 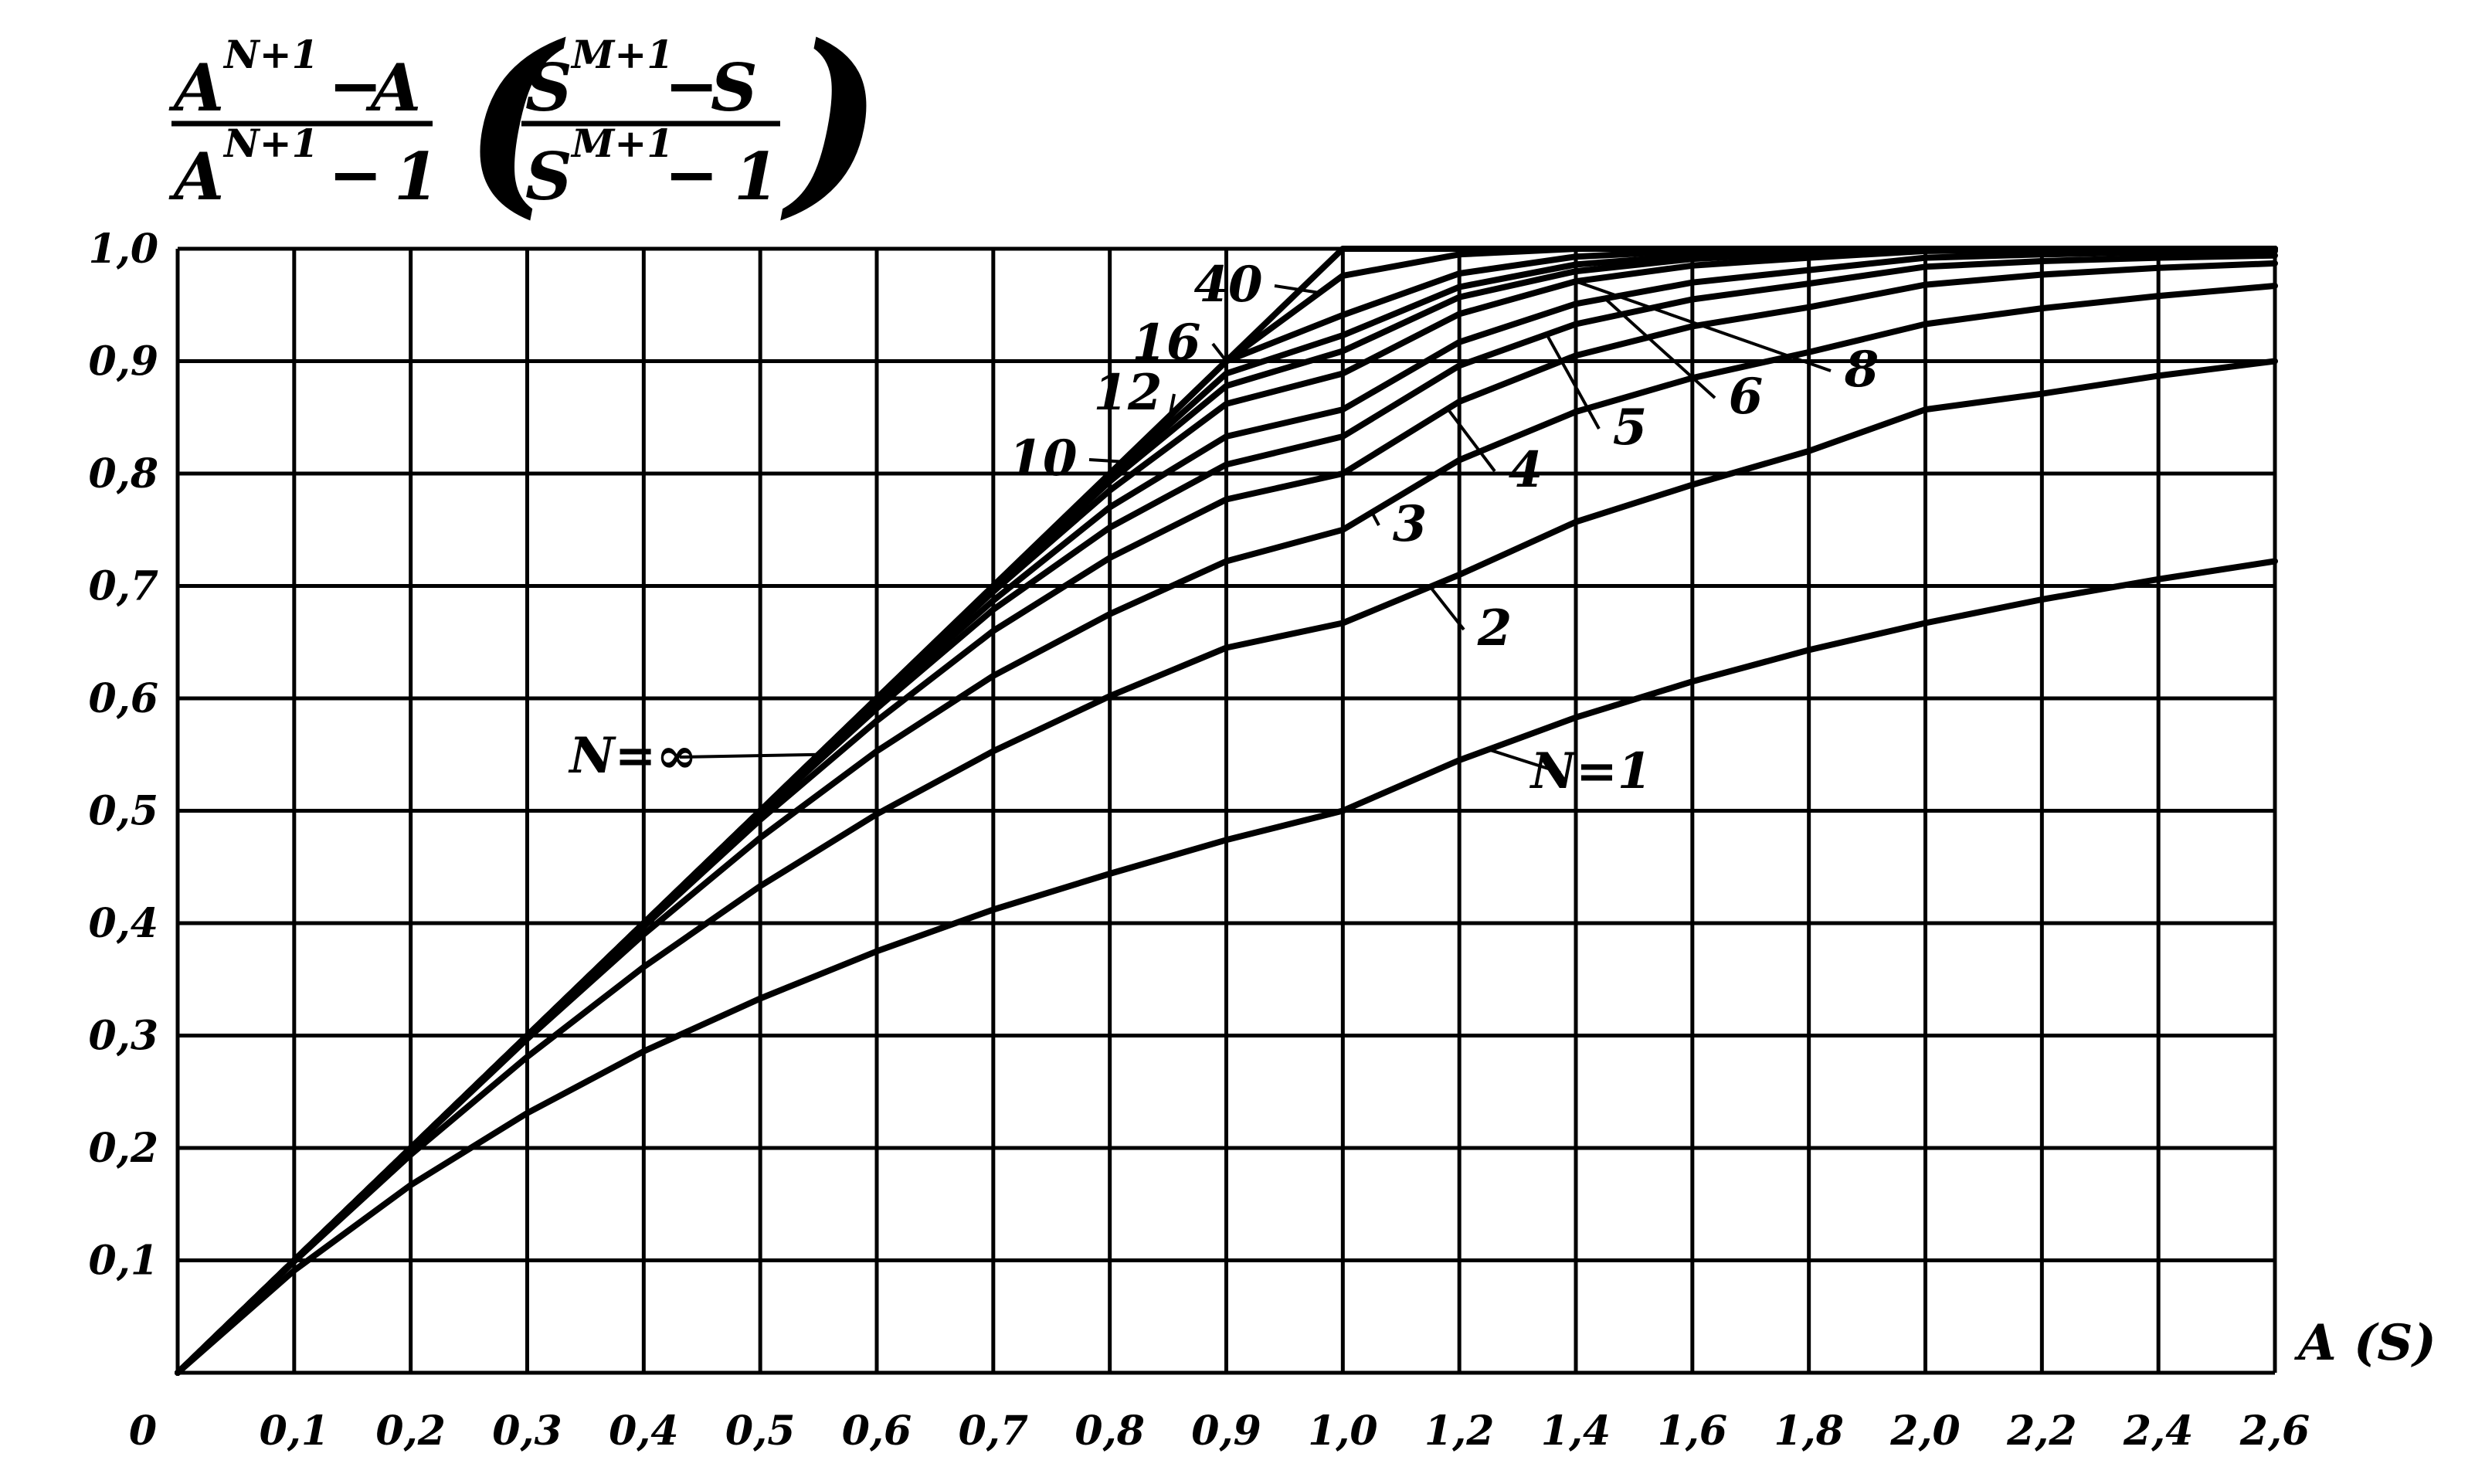 I want to click on curve-label: 40, so click(x=1227, y=285).